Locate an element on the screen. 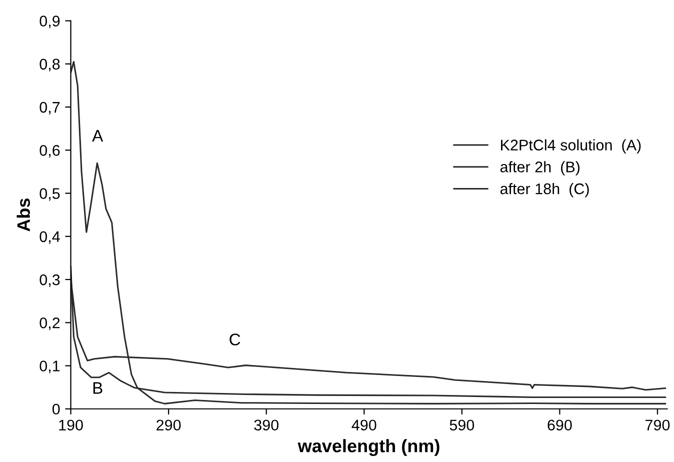 The width and height of the screenshot is (674, 462). x-tick-label: 290 is located at coordinates (168, 425).